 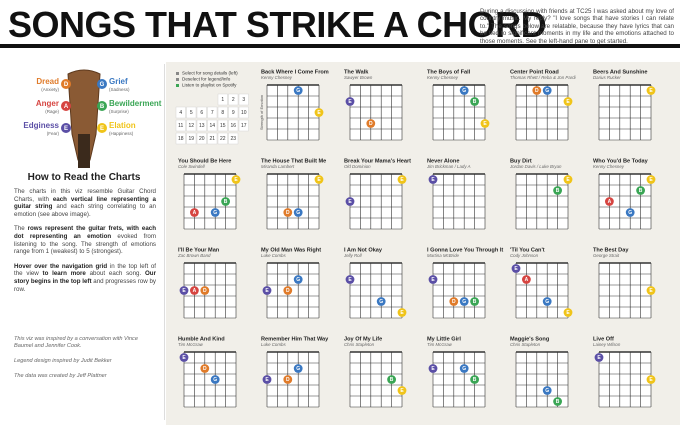 I want to click on page-title: SONGS THAT STRIKE A CHORD, so click(x=277, y=24).